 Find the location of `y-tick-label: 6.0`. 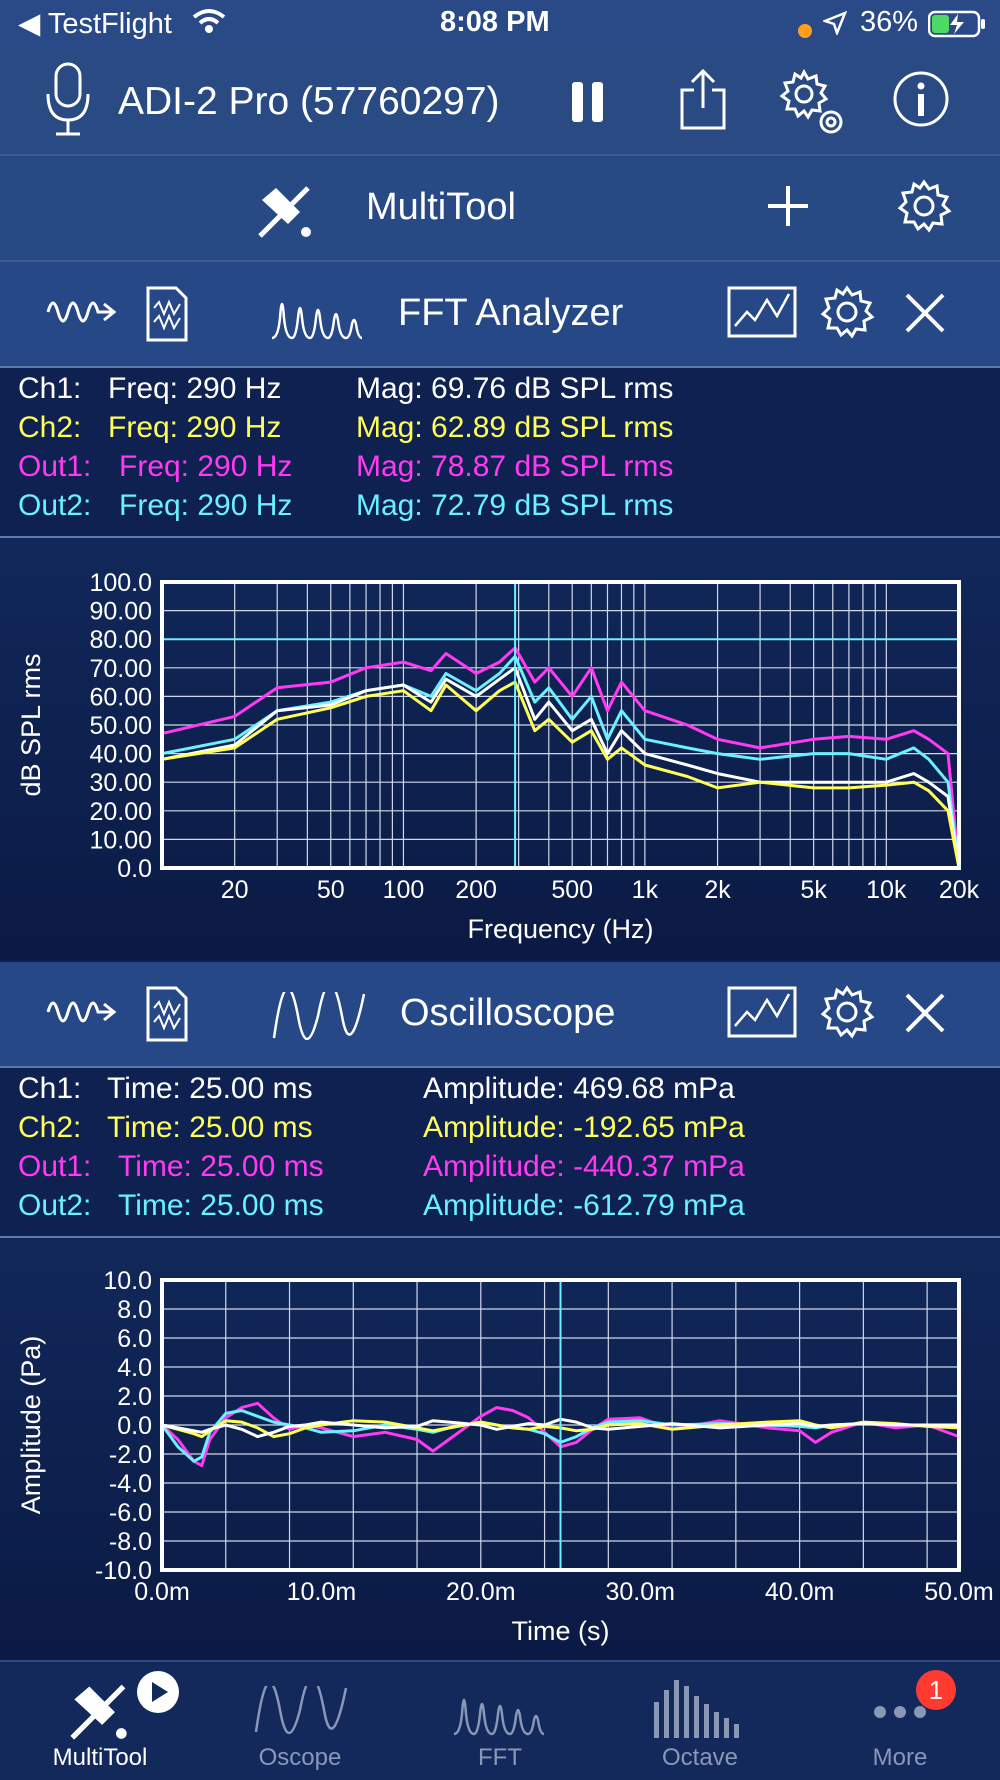

y-tick-label: 6.0 is located at coordinates (134, 1339).